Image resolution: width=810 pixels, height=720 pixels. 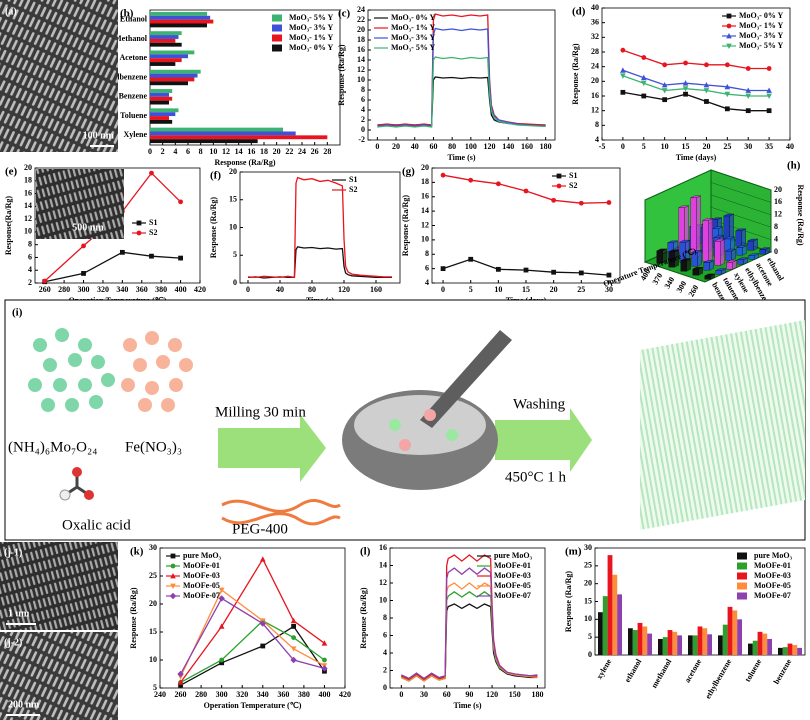 I want to click on z-tick-label: 0, so click(x=776, y=251).